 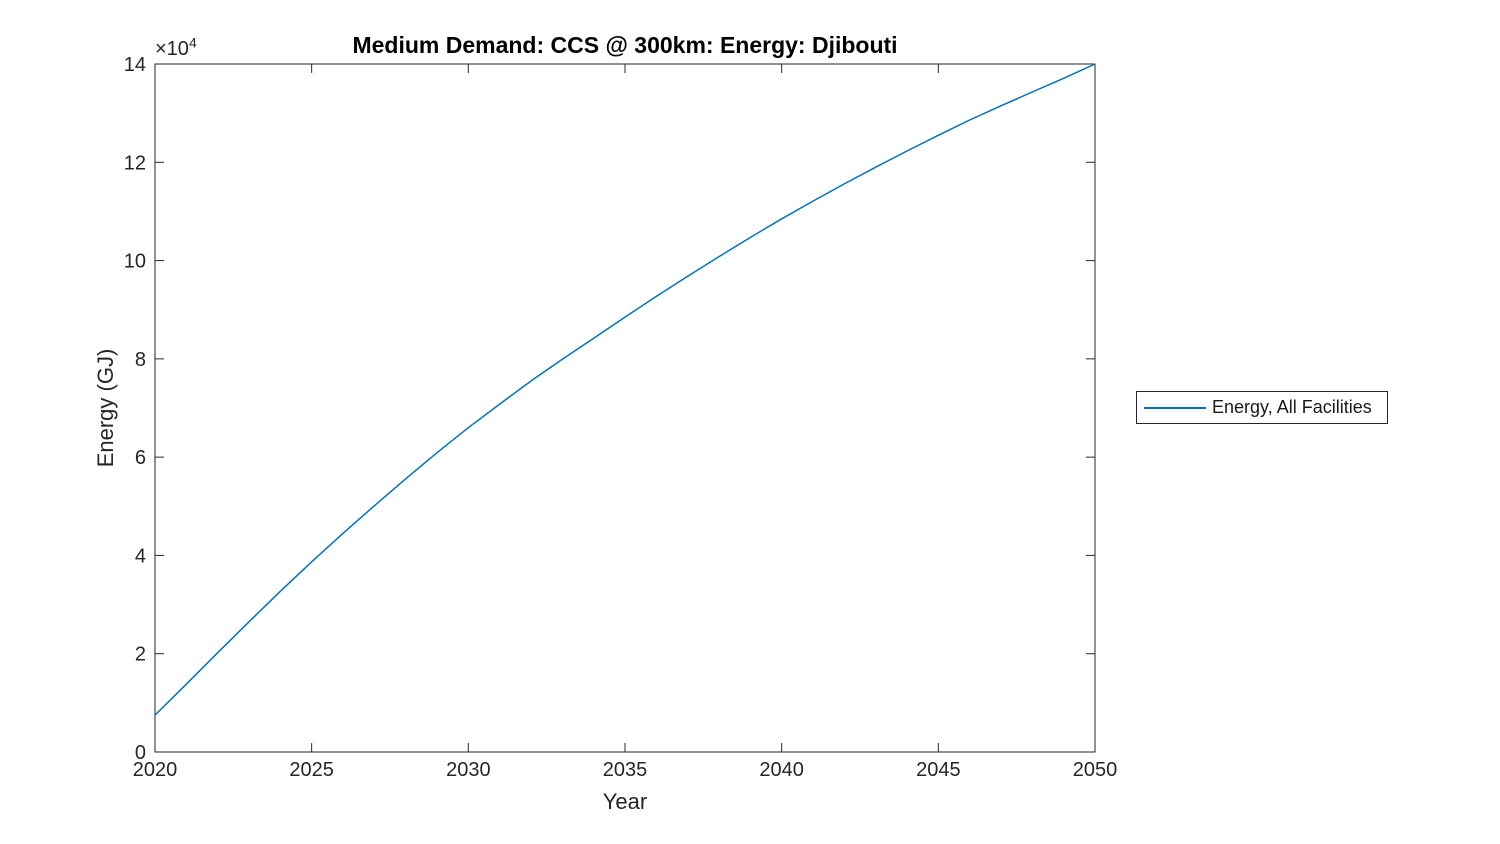 I want to click on y-axis-label: Energy (GJ), so click(x=105, y=408).